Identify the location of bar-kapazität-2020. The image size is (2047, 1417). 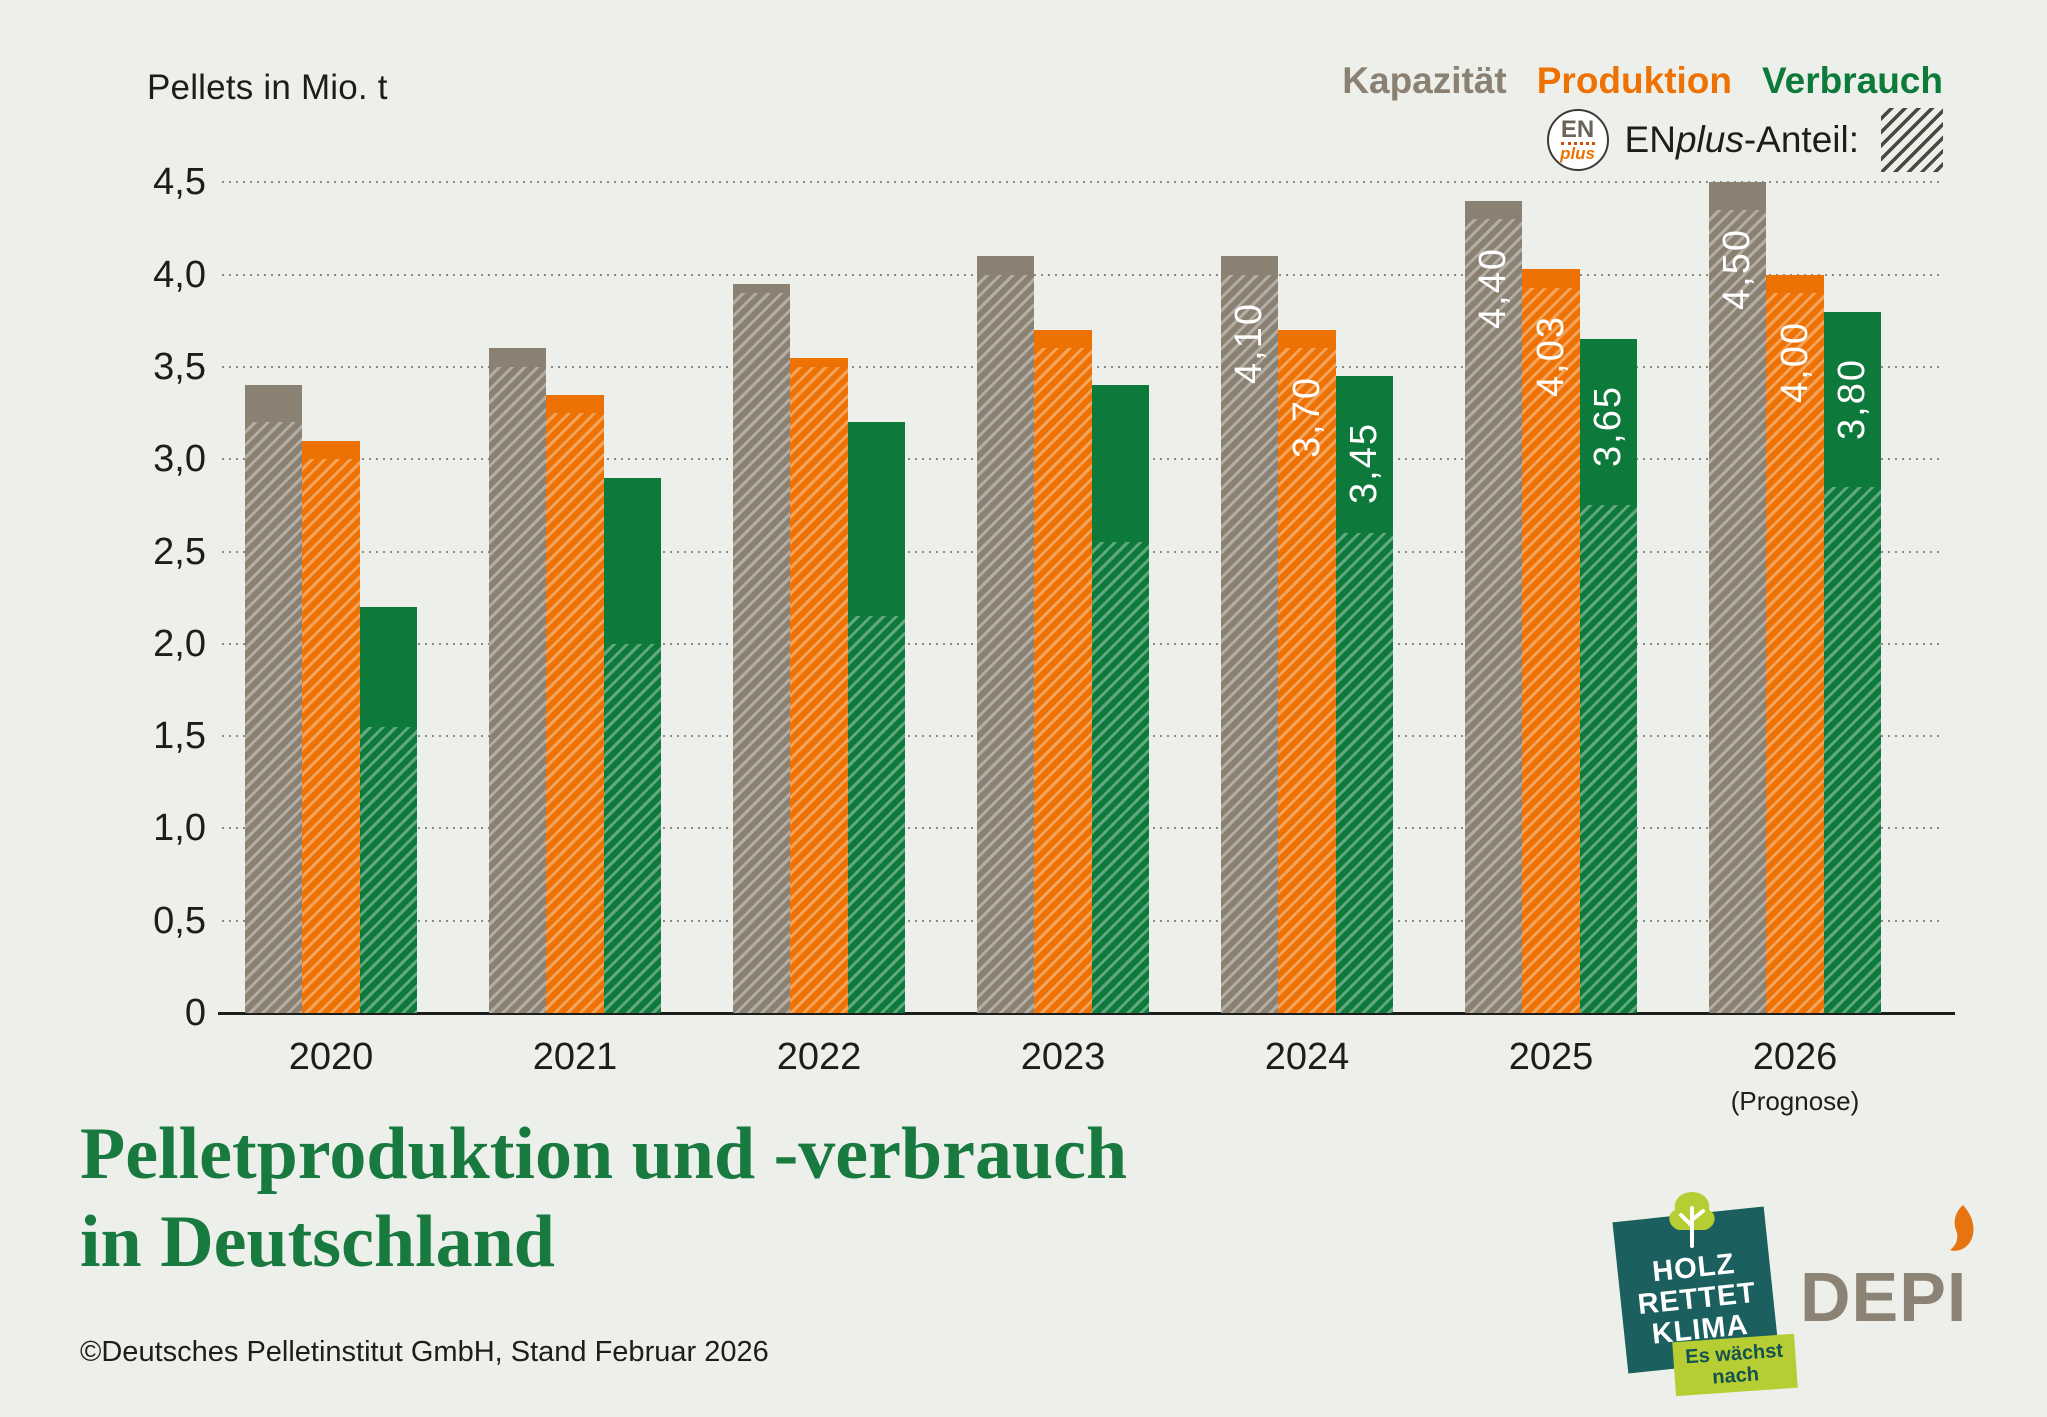
(273, 699).